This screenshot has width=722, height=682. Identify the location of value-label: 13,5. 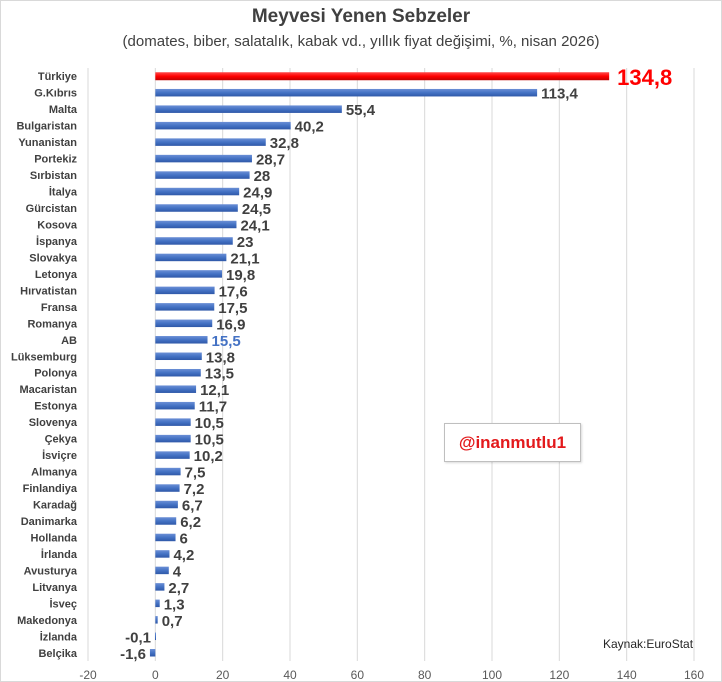
(219, 374).